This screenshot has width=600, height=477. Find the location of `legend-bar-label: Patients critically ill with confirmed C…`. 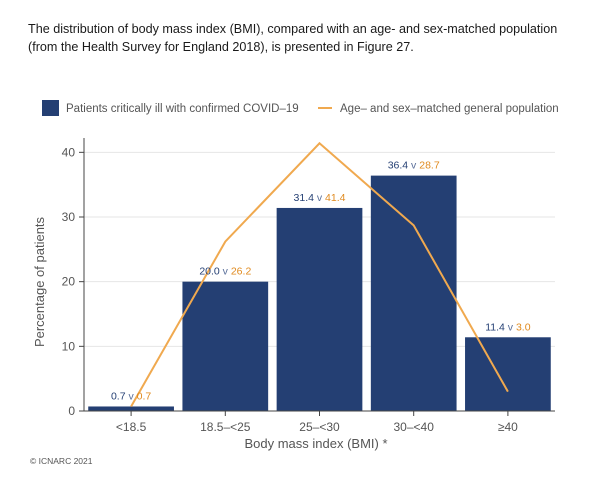

legend-bar-label: Patients critically ill with confirmed C… is located at coordinates (182, 109).